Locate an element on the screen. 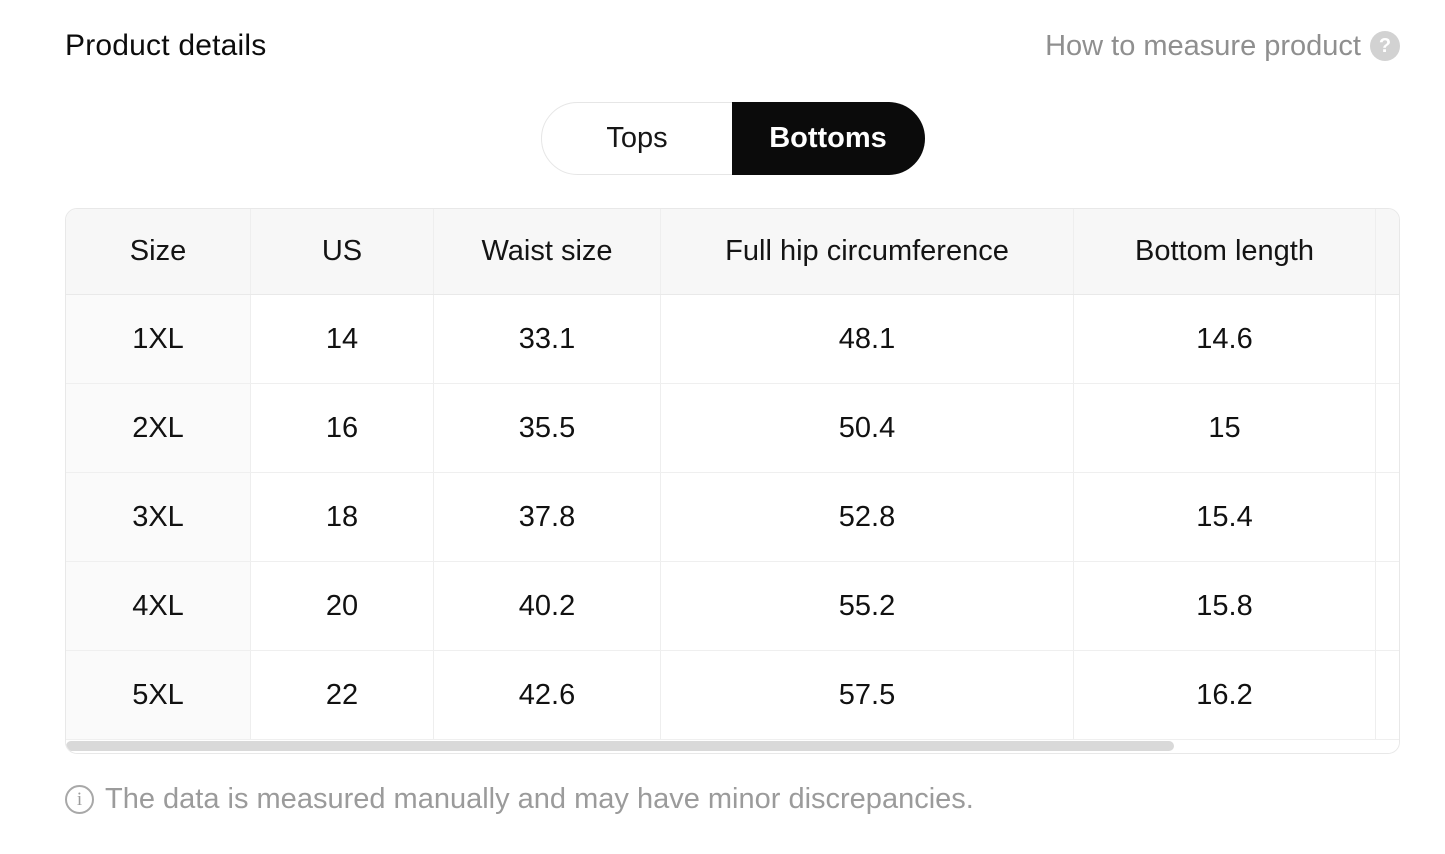  table-row: 5XL 22 42.6 57.5 16.2 is located at coordinates (732, 695).